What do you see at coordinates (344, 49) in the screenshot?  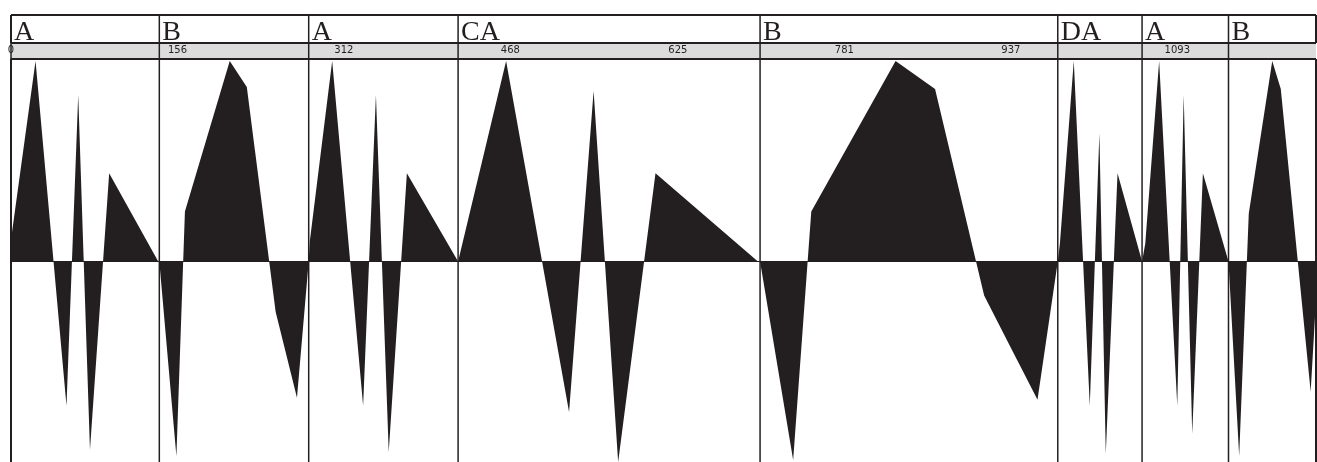 I see `x-tick-label: 312` at bounding box center [344, 49].